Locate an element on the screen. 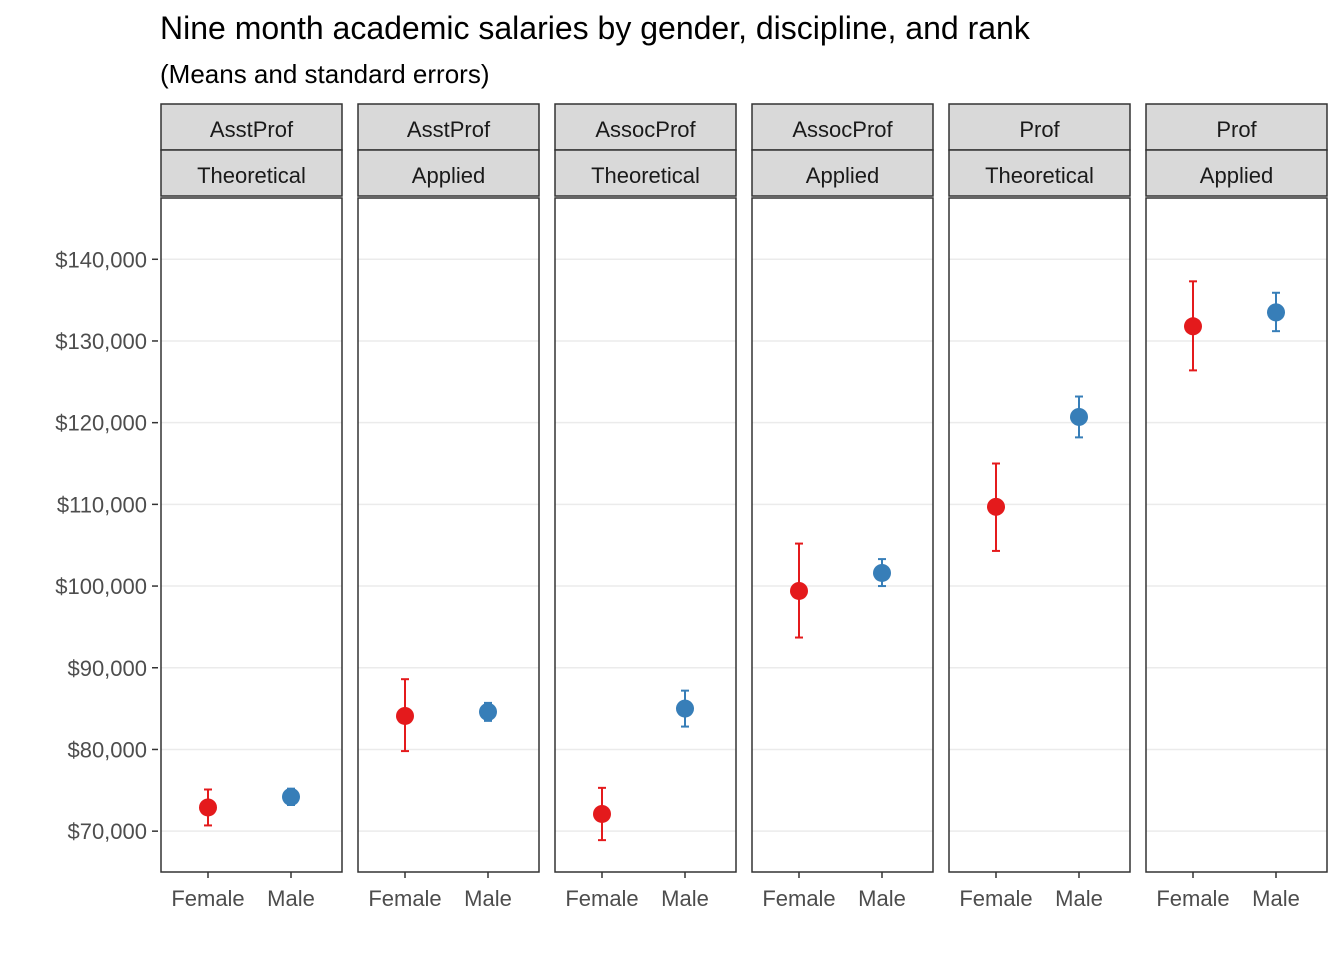  y-tick-label: $120,000 is located at coordinates (101, 423).